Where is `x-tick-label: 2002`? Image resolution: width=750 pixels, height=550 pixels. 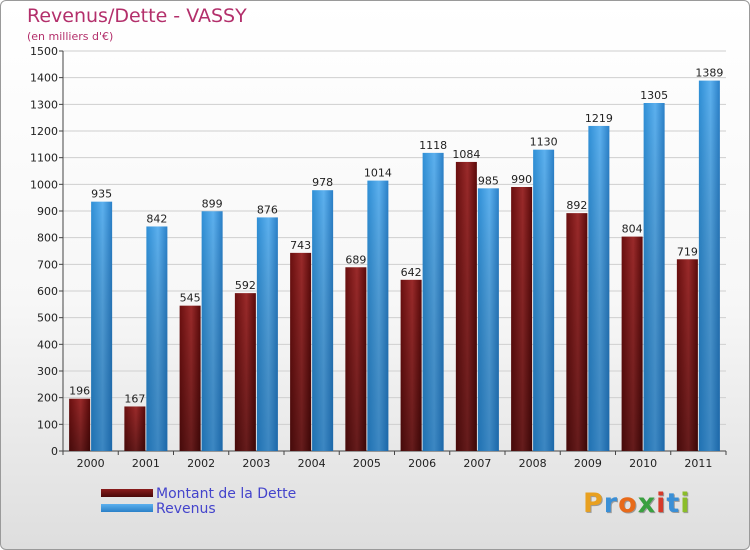 x-tick-label: 2002 is located at coordinates (201, 463).